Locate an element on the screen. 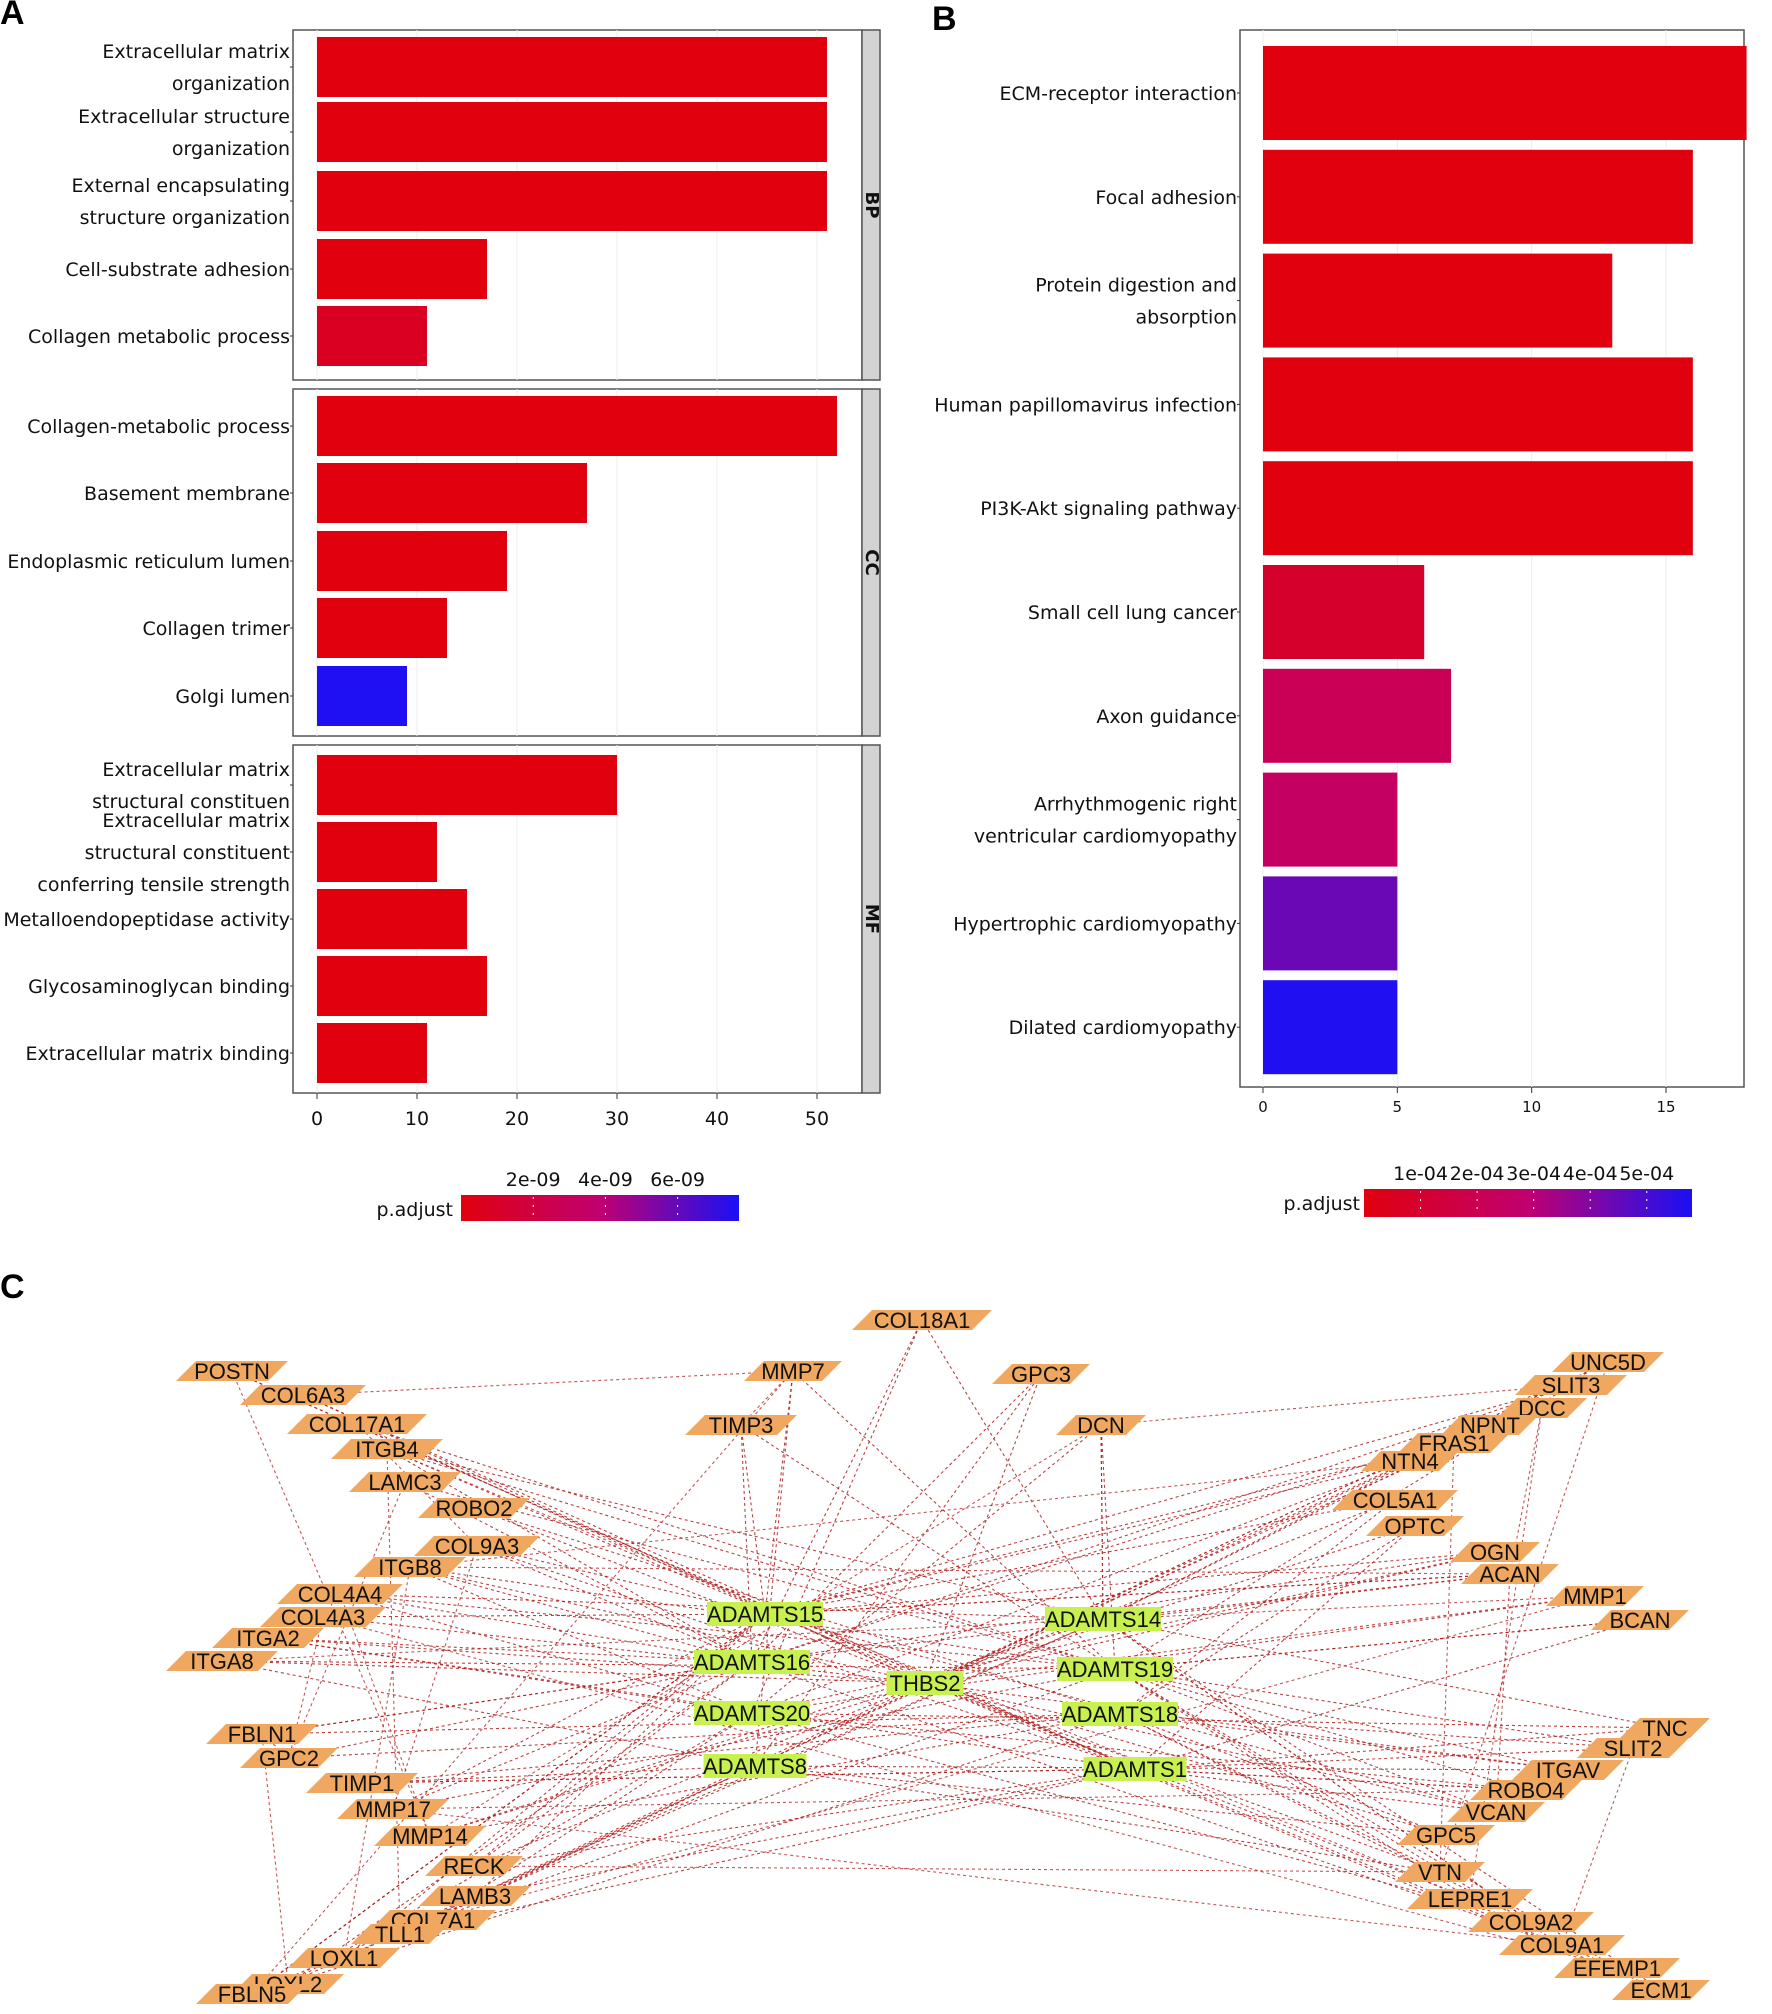 This screenshot has height=2014, width=1772. node-col9a2 is located at coordinates (1531, 1922).